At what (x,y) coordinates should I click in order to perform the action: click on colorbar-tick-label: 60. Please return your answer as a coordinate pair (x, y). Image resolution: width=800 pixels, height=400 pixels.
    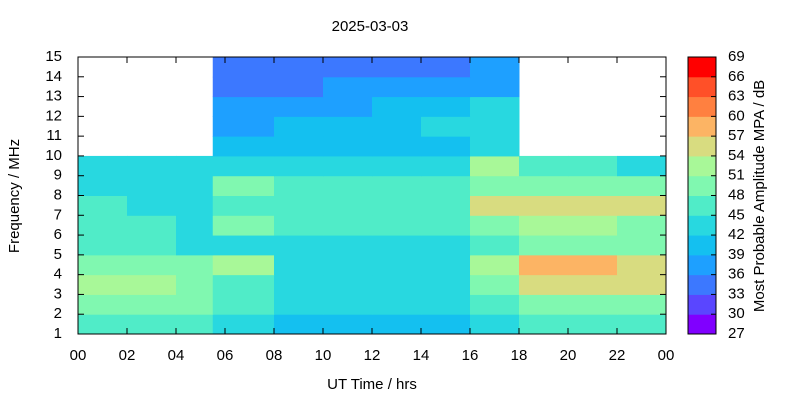
    Looking at the image, I should click on (736, 115).